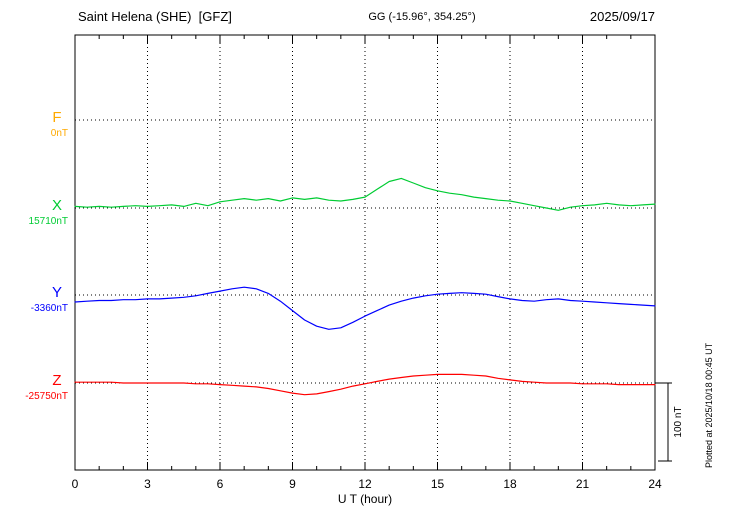  I want to click on geographic-coords: GG (-15.96°, 354.25°), so click(421, 17).